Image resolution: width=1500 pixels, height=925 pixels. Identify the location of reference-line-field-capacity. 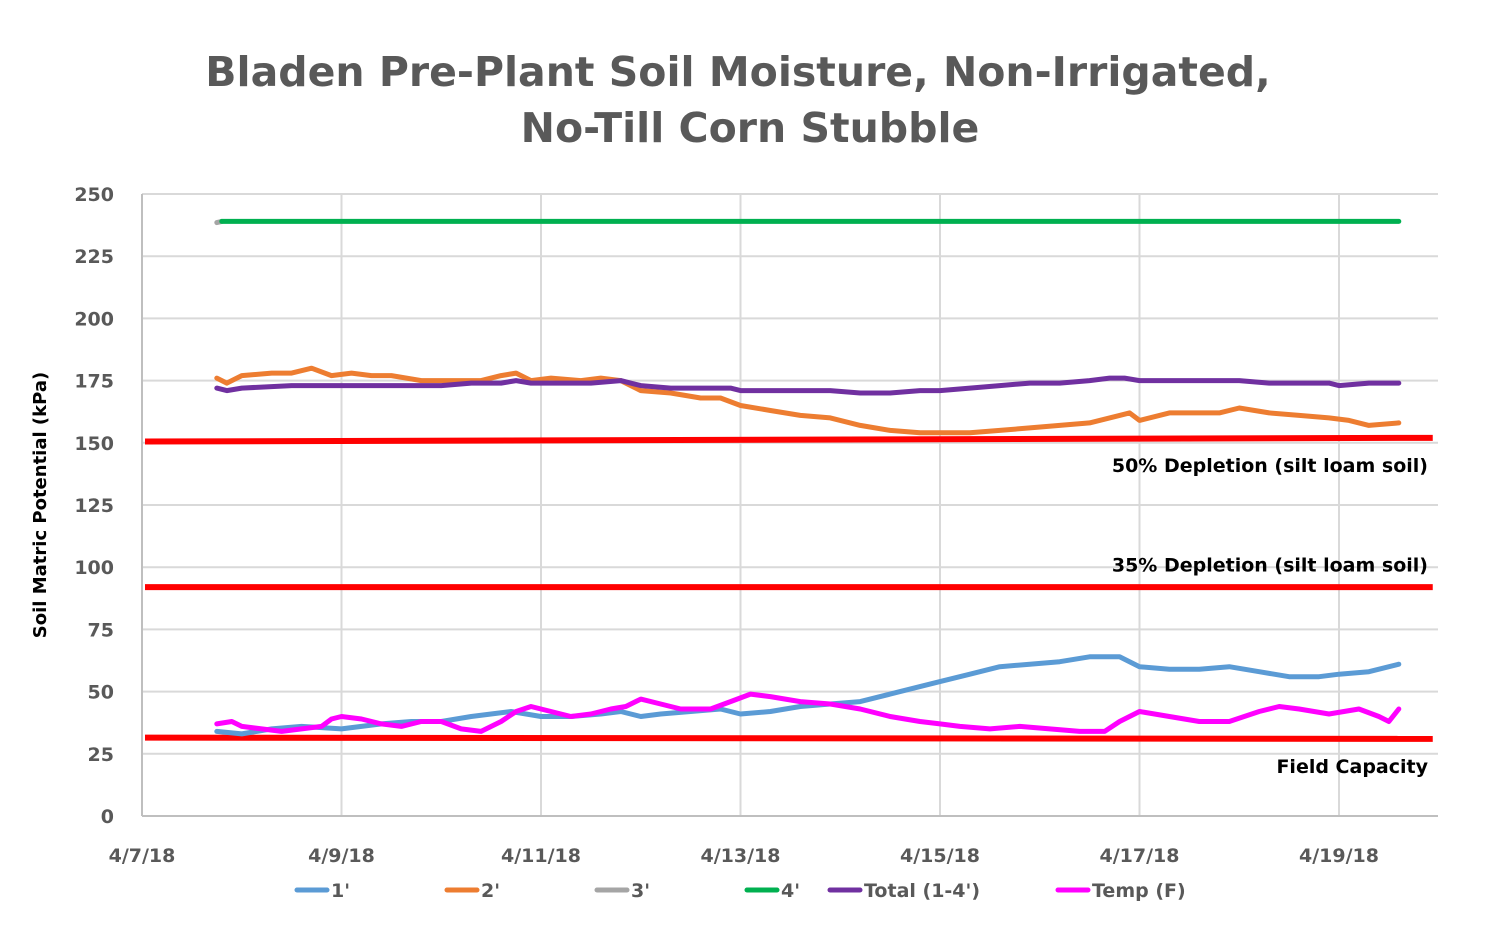
(788, 738).